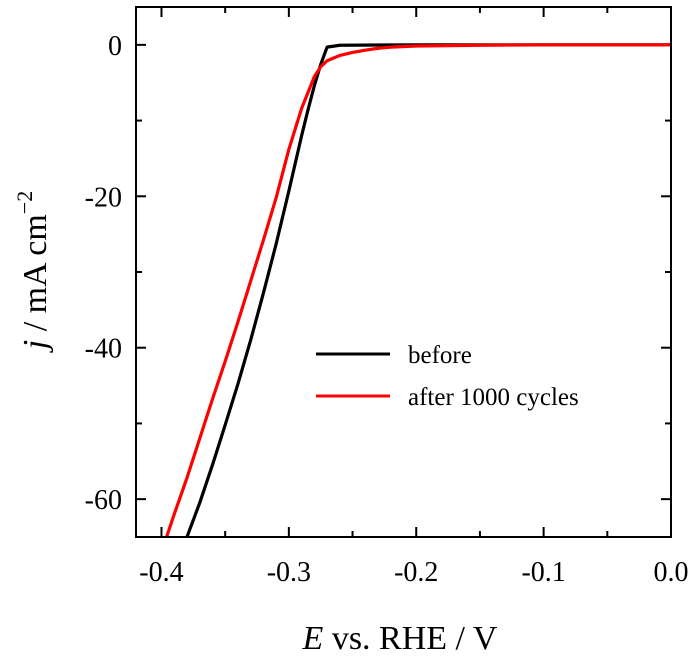 This screenshot has width=700, height=665. I want to click on x-axis-title: E vs. RHE / V, so click(400, 638).